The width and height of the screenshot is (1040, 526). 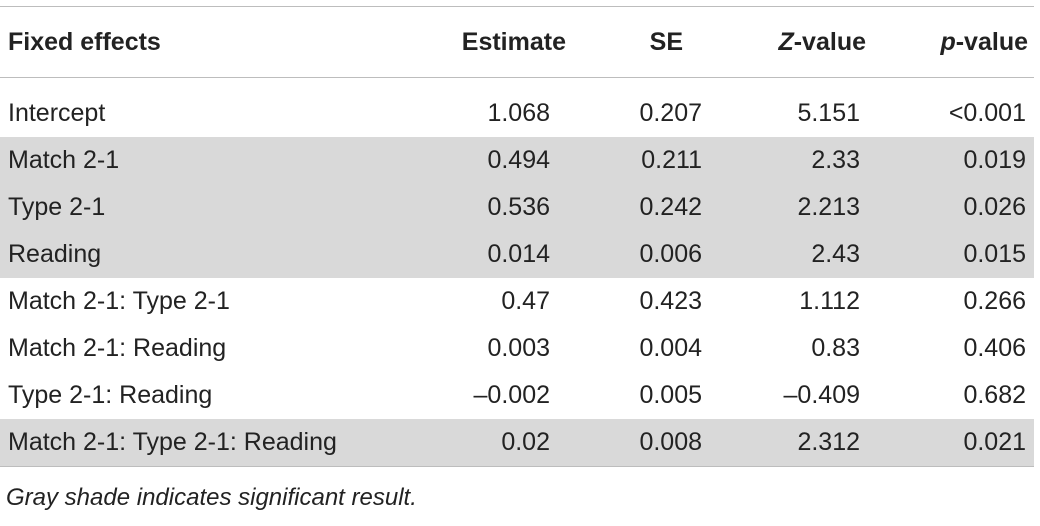 I want to click on header-p-value: p -value, so click(x=984, y=42).